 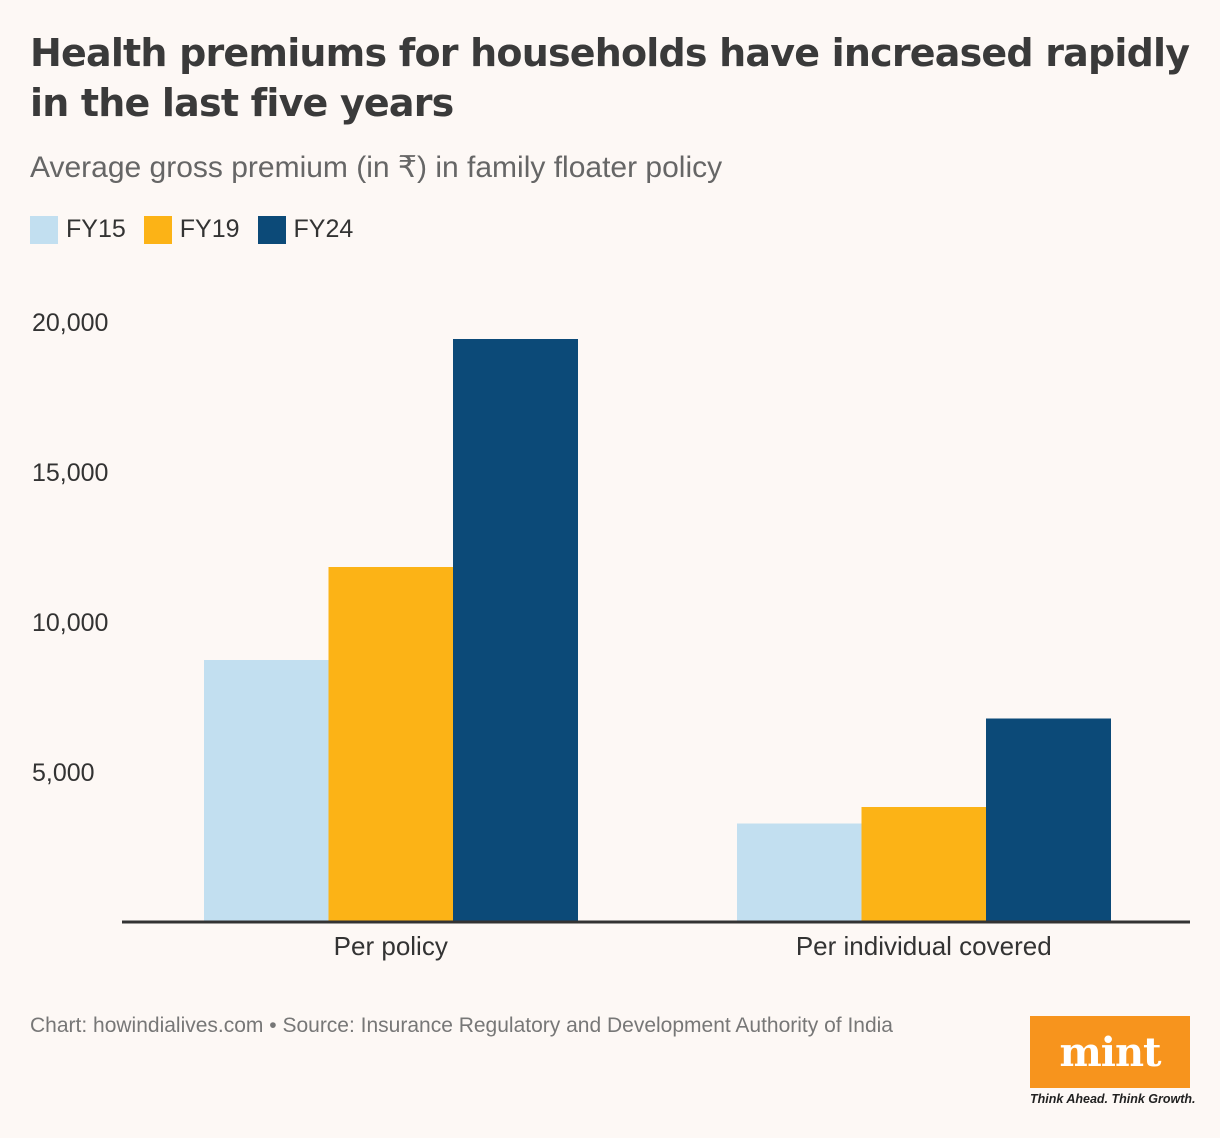 What do you see at coordinates (323, 229) in the screenshot?
I see `legend-label-fy24: FY24` at bounding box center [323, 229].